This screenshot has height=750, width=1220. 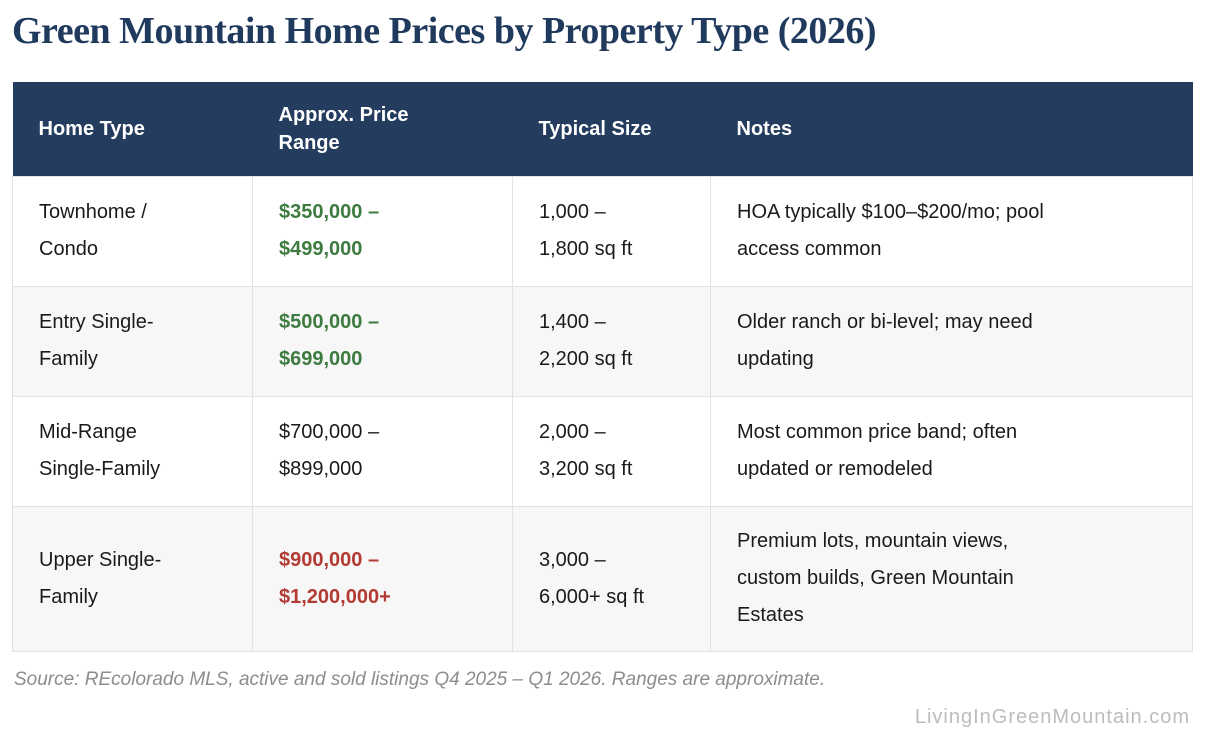 I want to click on cell-typical-size: 1,000 – 1,800 sq ft, so click(x=611, y=231).